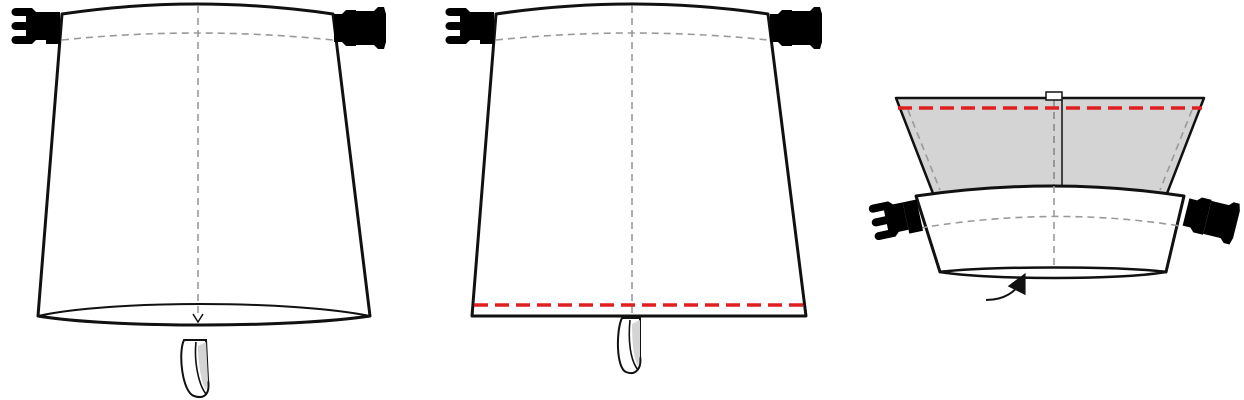  What do you see at coordinates (1050, 147) in the screenshot?
I see `inverted-top` at bounding box center [1050, 147].